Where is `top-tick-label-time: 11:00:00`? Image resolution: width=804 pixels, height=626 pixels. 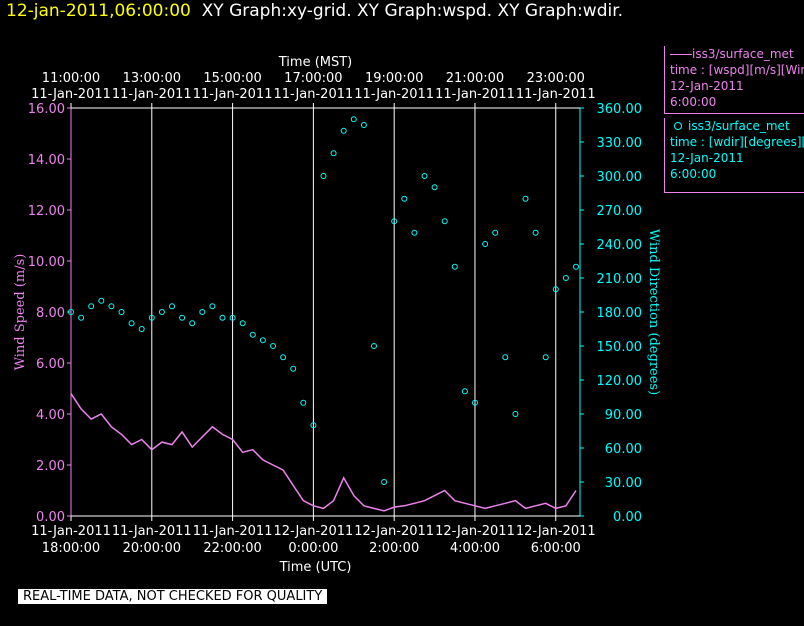
top-tick-label-time: 11:00:00 is located at coordinates (71, 78).